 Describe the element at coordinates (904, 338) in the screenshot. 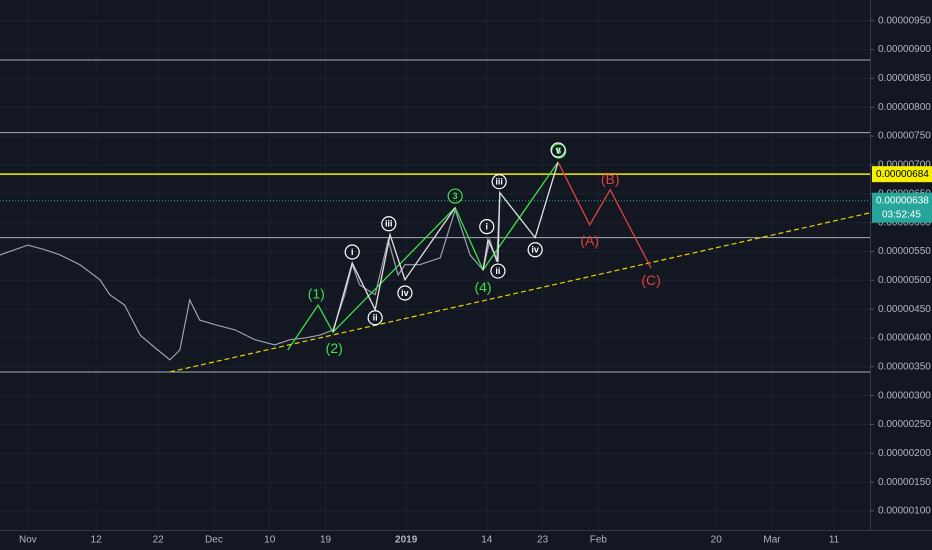

I see `y-tick-label: 0.00000400` at that location.